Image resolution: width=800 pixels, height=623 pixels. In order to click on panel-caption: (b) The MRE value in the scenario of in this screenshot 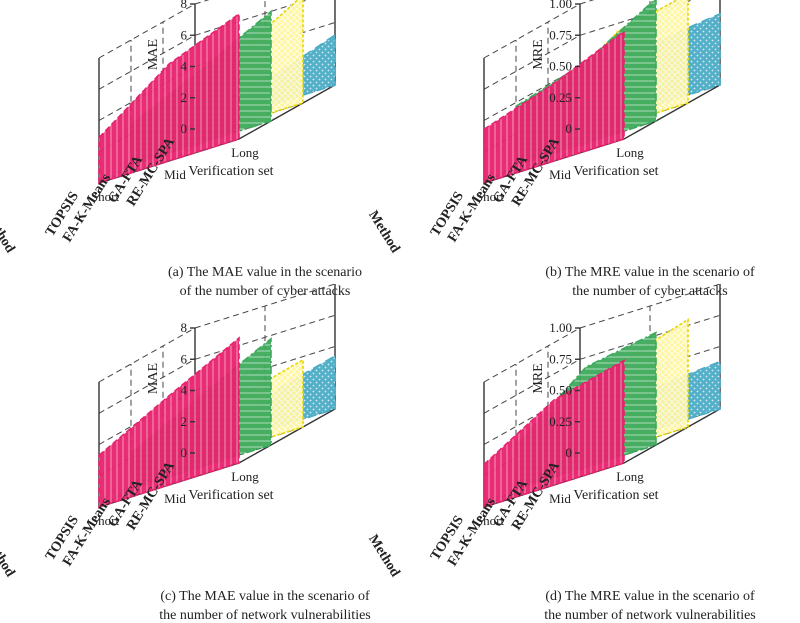, I will do `click(650, 272)`.